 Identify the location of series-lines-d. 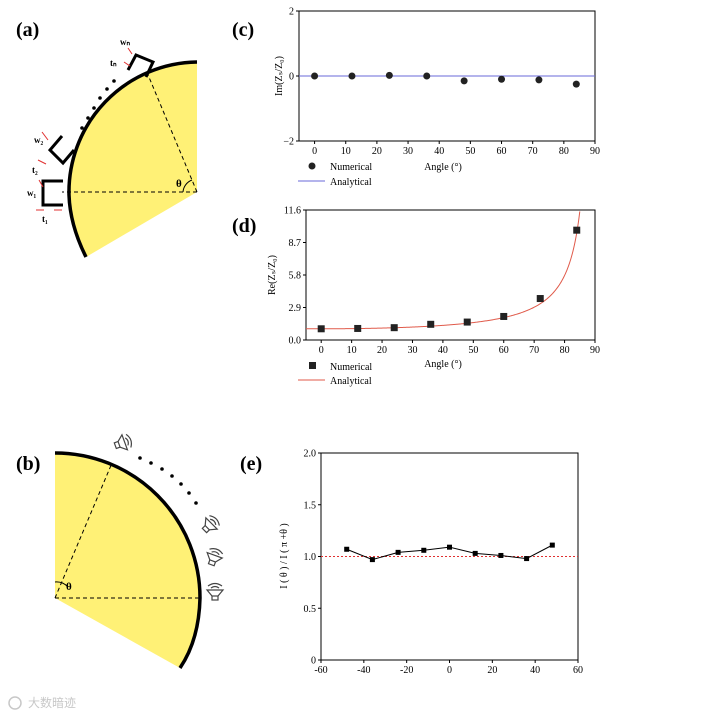
(443, 270).